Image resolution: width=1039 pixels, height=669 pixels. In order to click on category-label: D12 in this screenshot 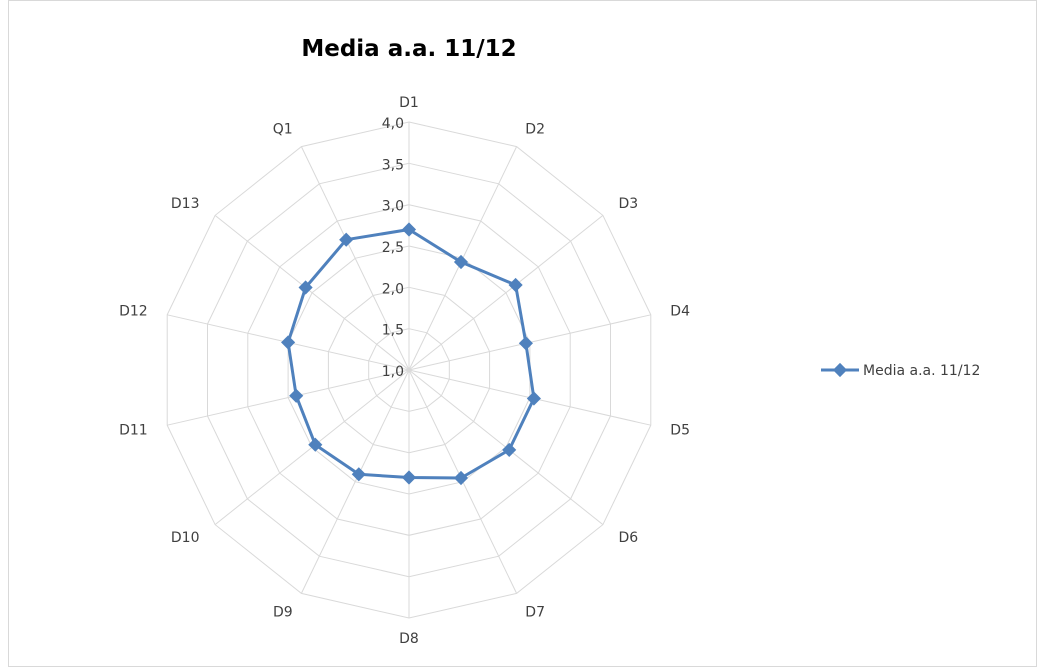, I will do `click(133, 311)`.